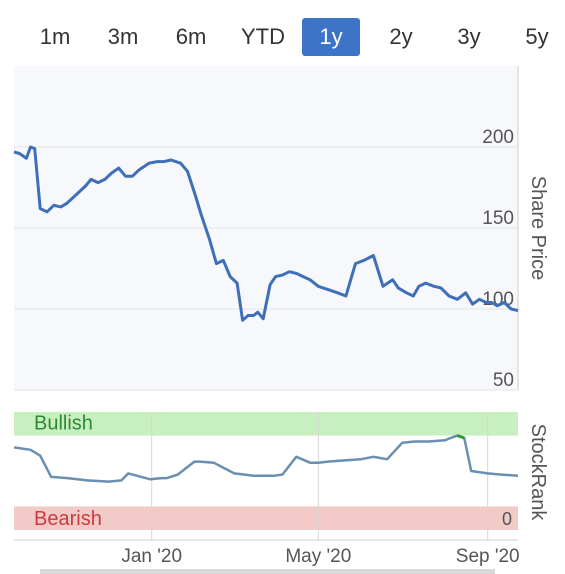 This screenshot has height=574, width=565. Describe the element at coordinates (498, 218) in the screenshot. I see `price-tick-label: 150` at that location.